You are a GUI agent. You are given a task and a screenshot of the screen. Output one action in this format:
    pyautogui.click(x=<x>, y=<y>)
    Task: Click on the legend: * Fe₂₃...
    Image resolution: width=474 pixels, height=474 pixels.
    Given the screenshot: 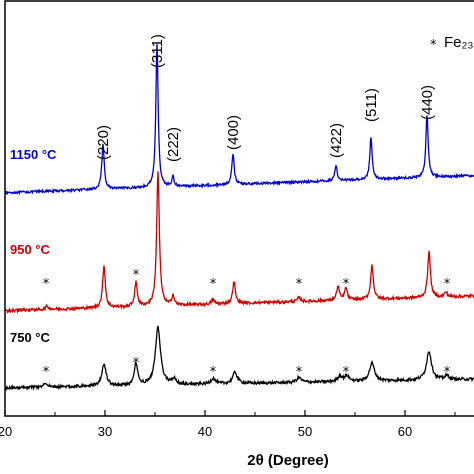 What is the action you would take?
    pyautogui.click(x=452, y=43)
    